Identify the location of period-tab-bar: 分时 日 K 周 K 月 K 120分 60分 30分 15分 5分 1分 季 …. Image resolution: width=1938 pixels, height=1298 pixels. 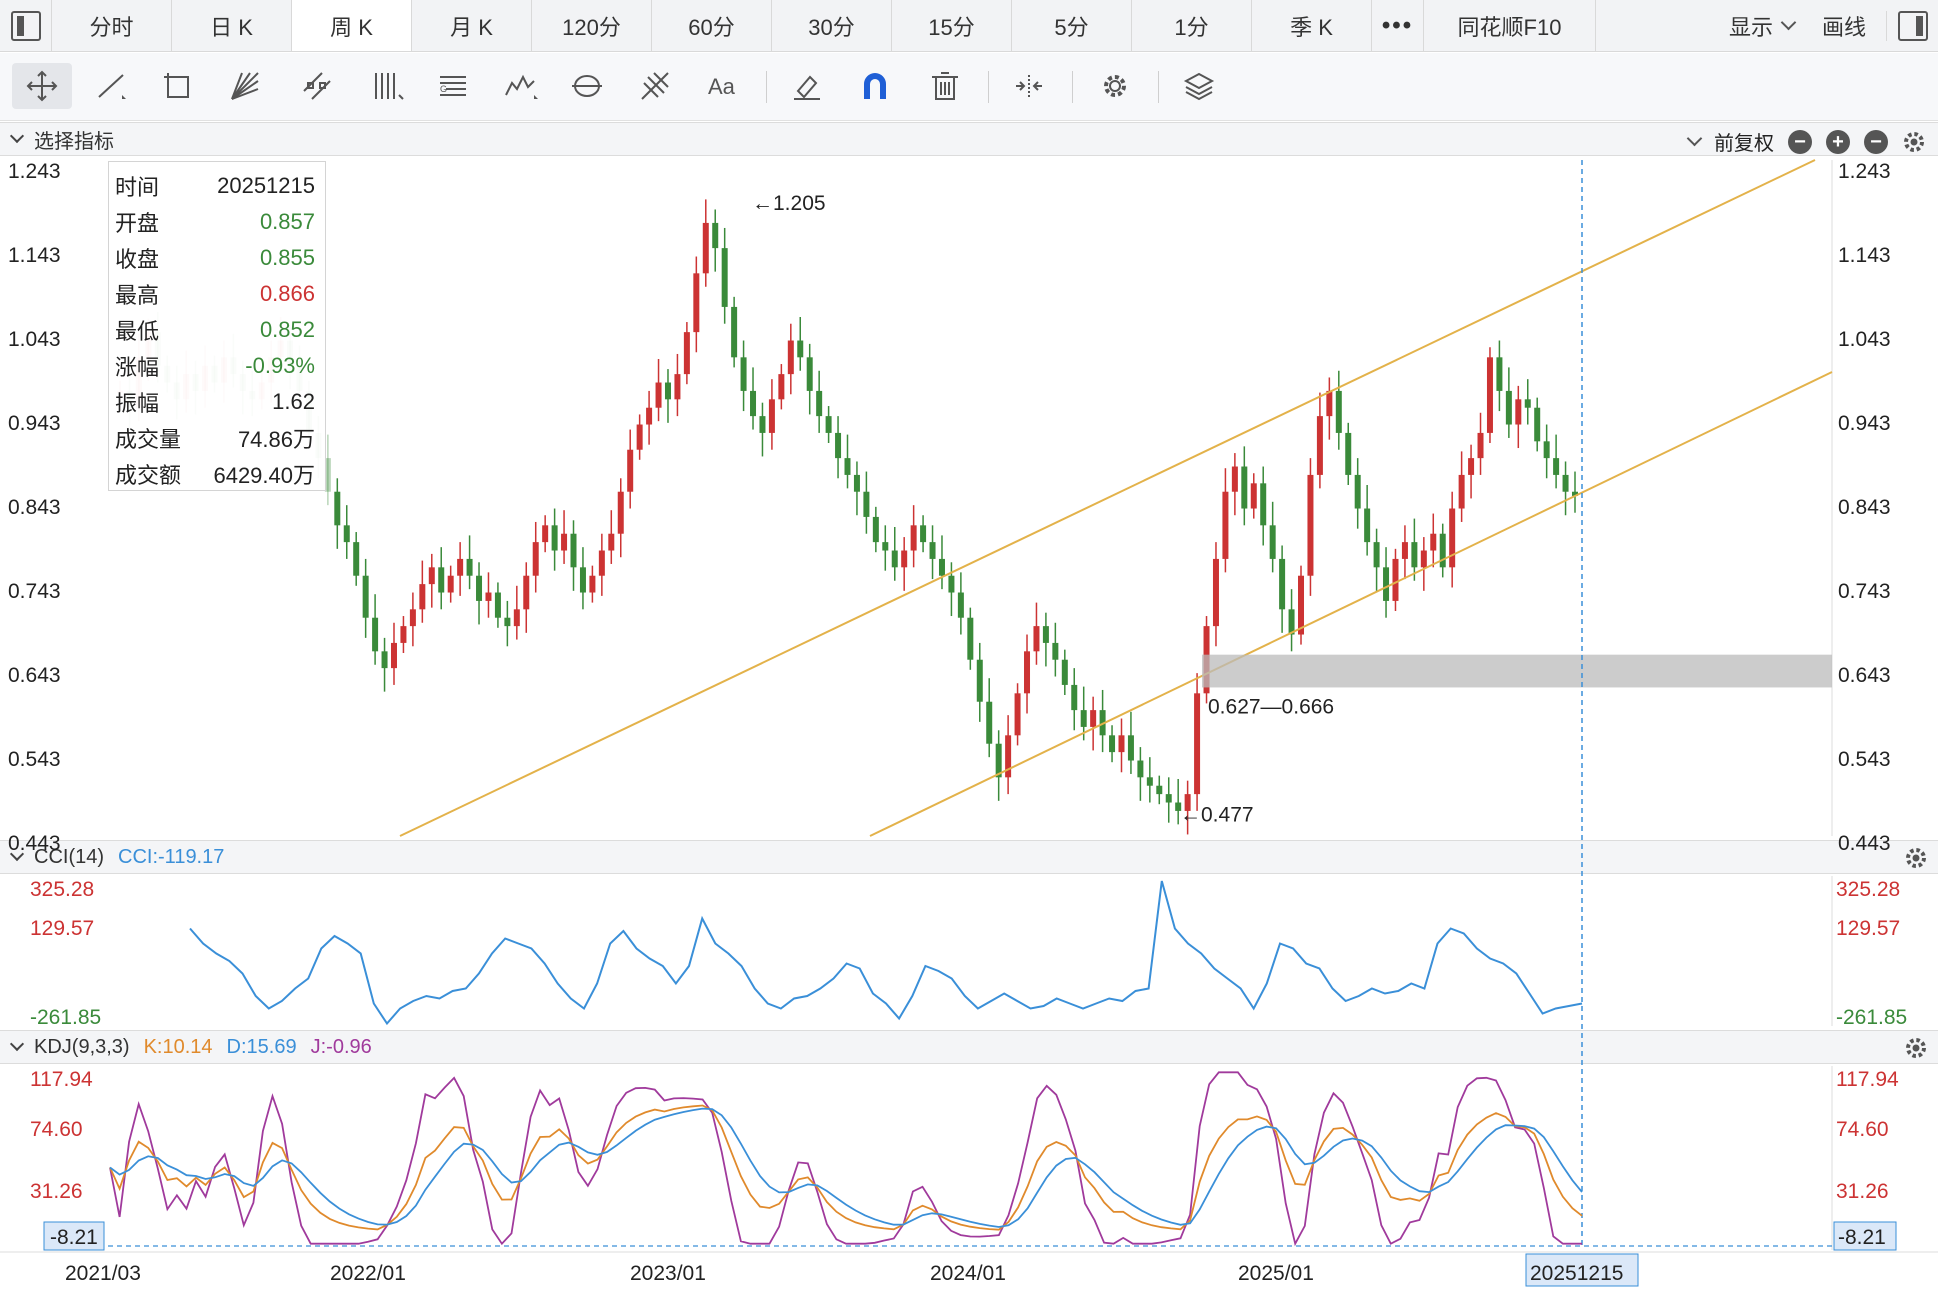
(969, 26).